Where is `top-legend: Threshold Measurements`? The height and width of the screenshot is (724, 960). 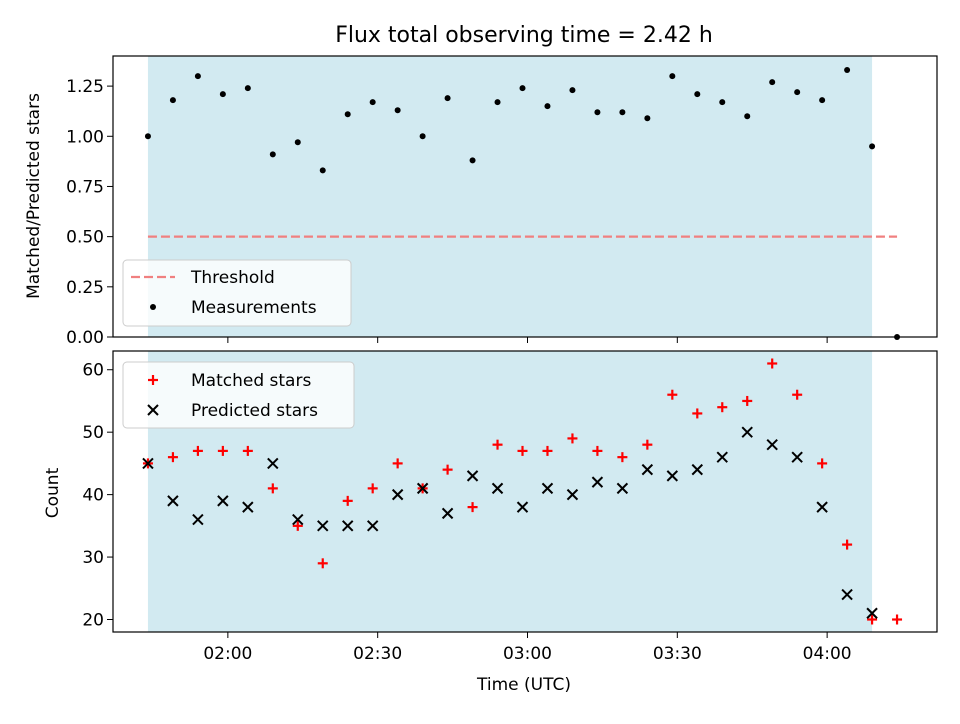 top-legend: Threshold Measurements is located at coordinates (237, 293).